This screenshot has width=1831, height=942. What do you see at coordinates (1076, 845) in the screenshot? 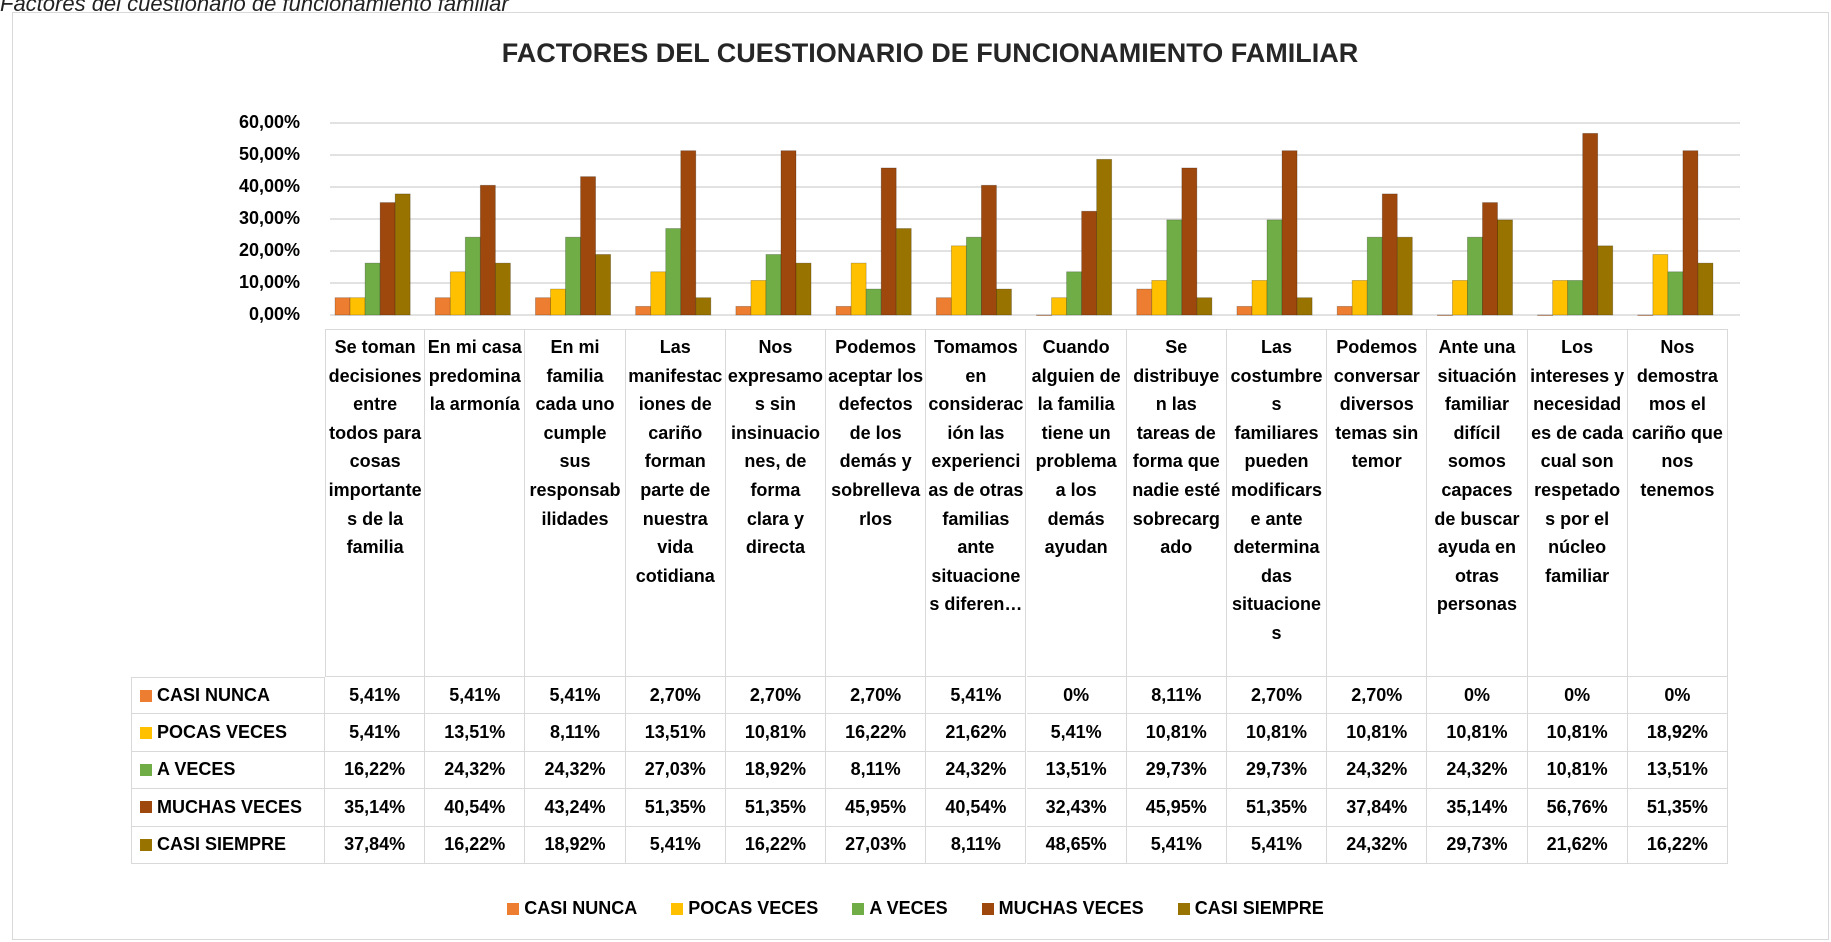
I see `value-label: 48,65%` at bounding box center [1076, 845].